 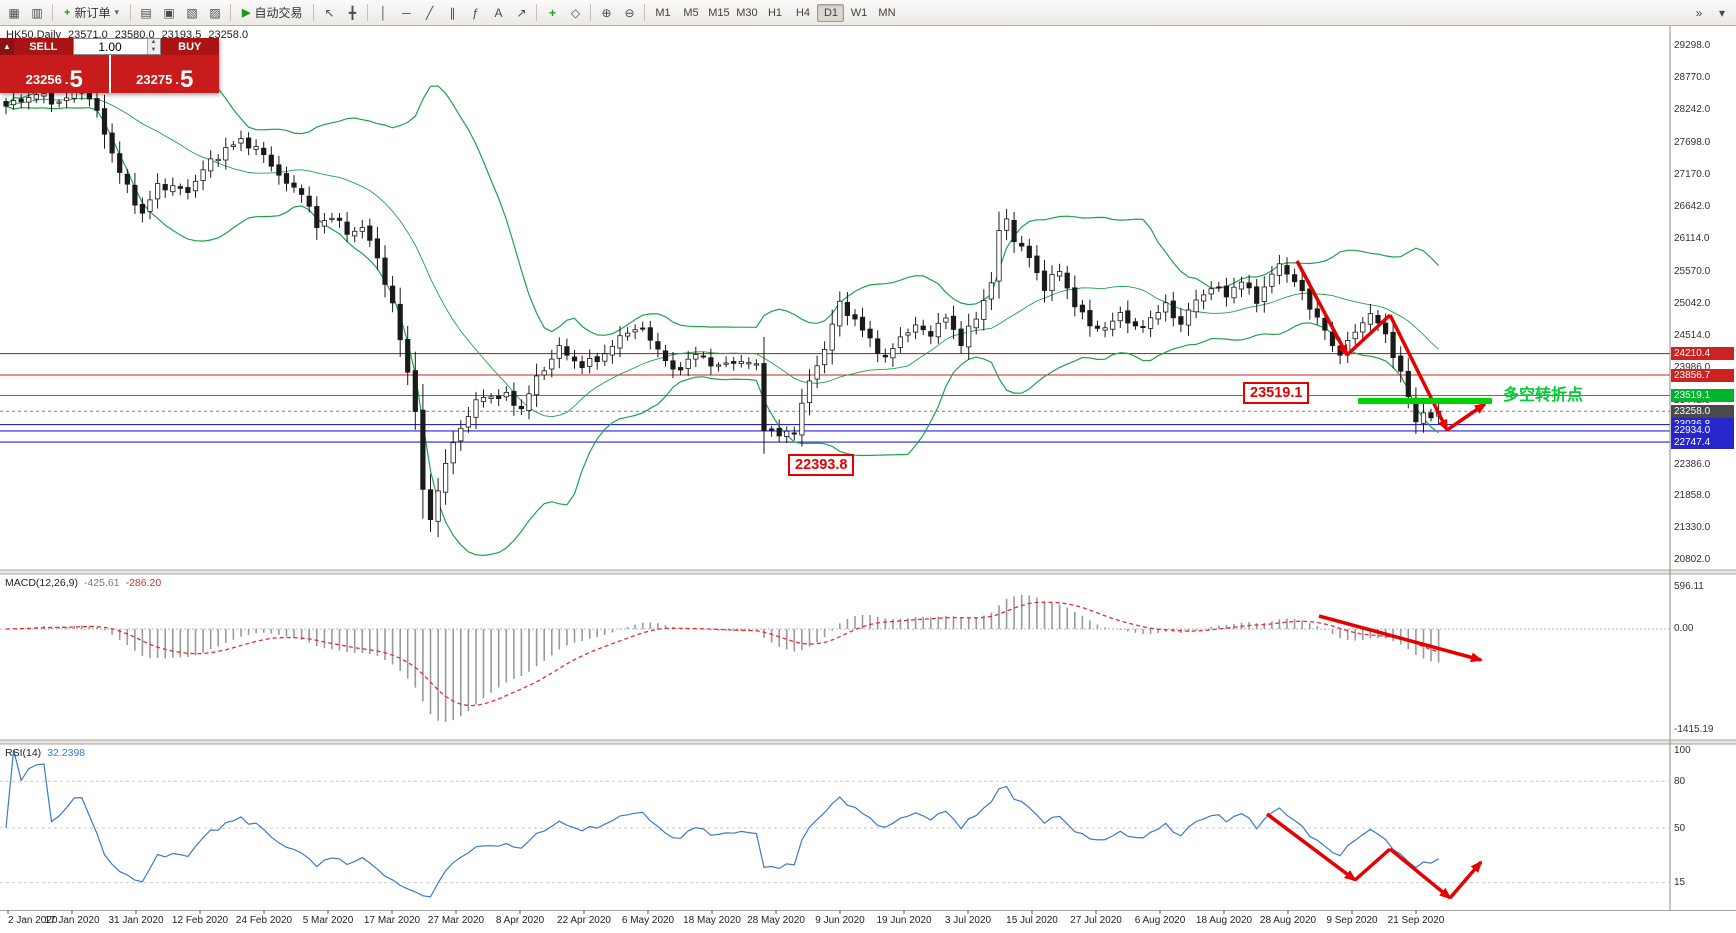 What do you see at coordinates (169, 12) in the screenshot?
I see `data-window-icon: ▣` at bounding box center [169, 12].